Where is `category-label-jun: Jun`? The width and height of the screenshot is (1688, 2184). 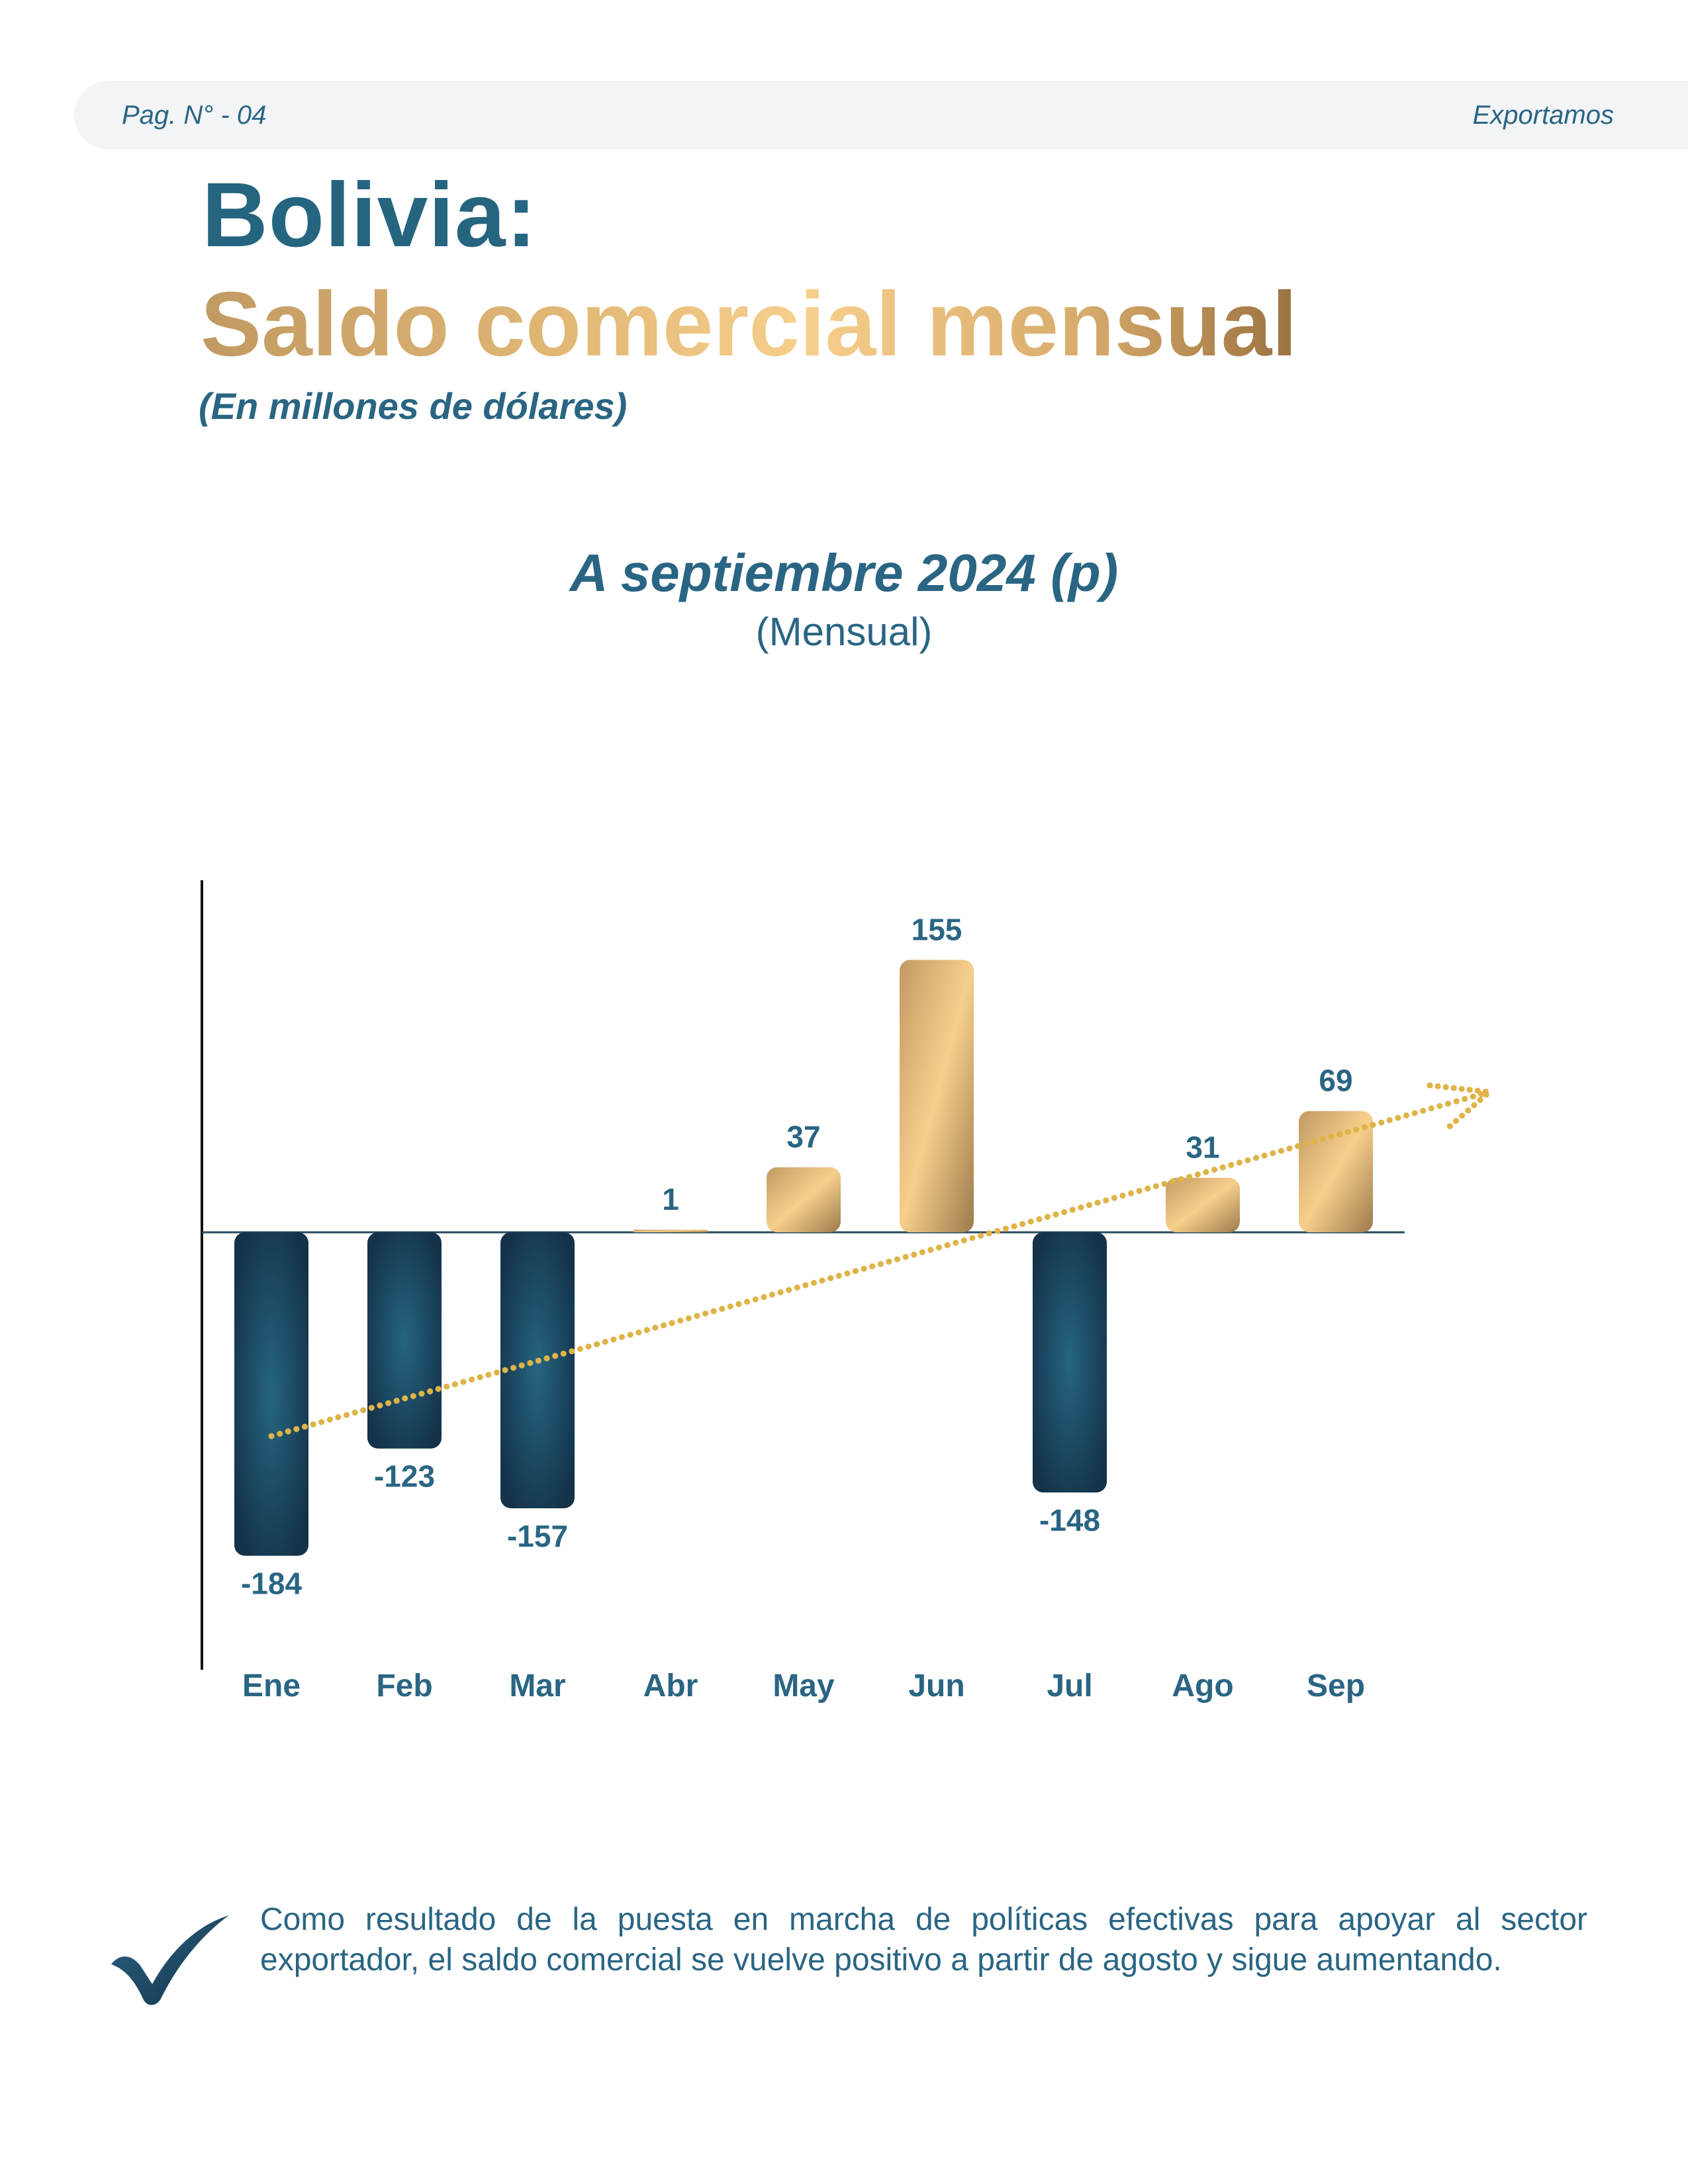
category-label-jun: Jun is located at coordinates (936, 1686).